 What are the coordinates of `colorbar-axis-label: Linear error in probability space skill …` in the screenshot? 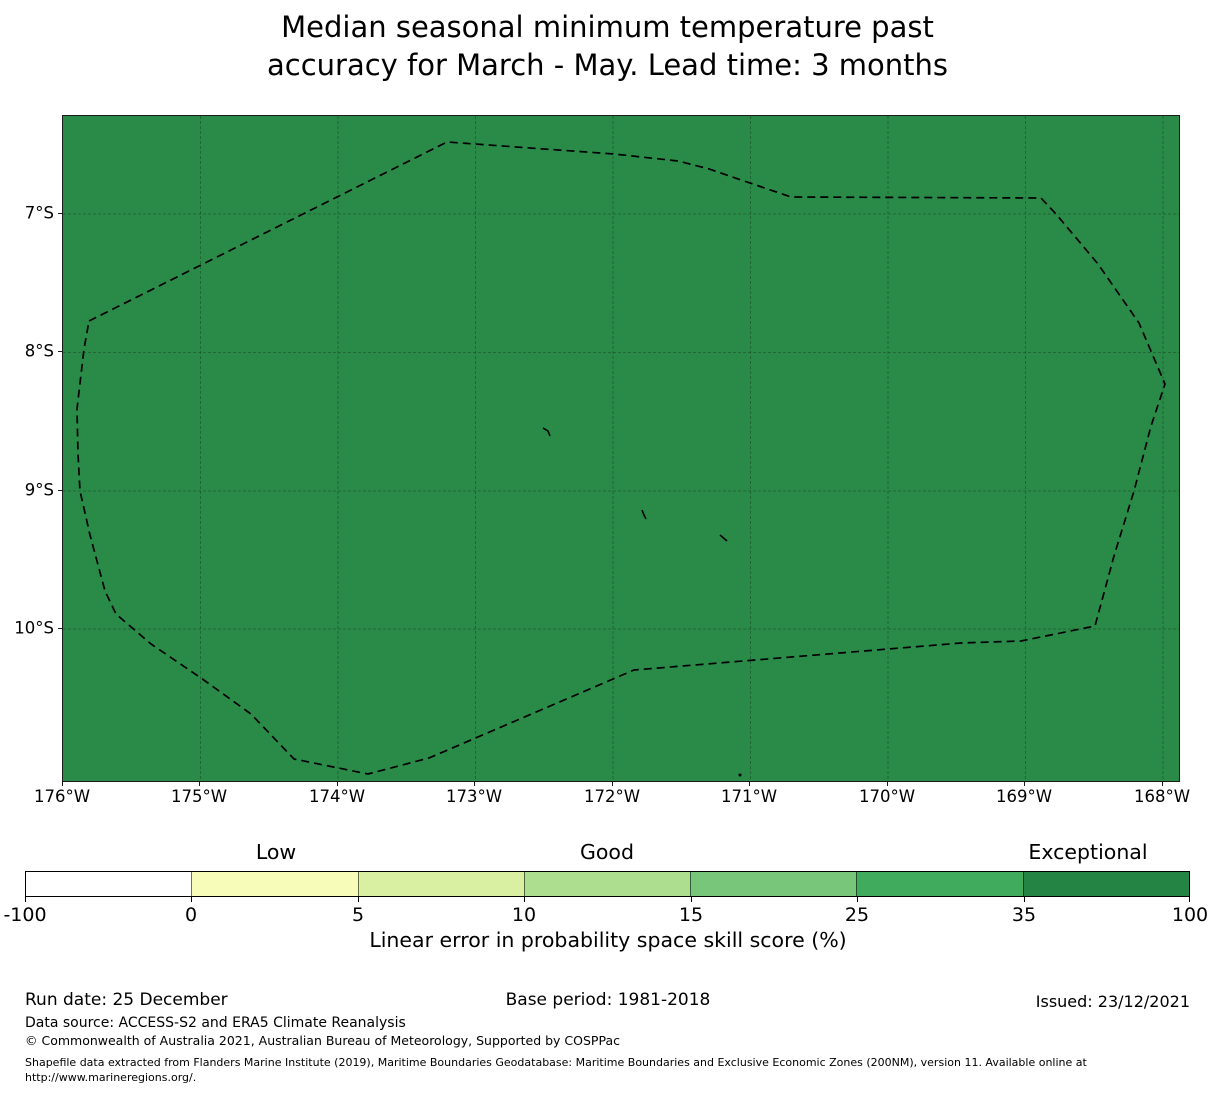 It's located at (608, 940).